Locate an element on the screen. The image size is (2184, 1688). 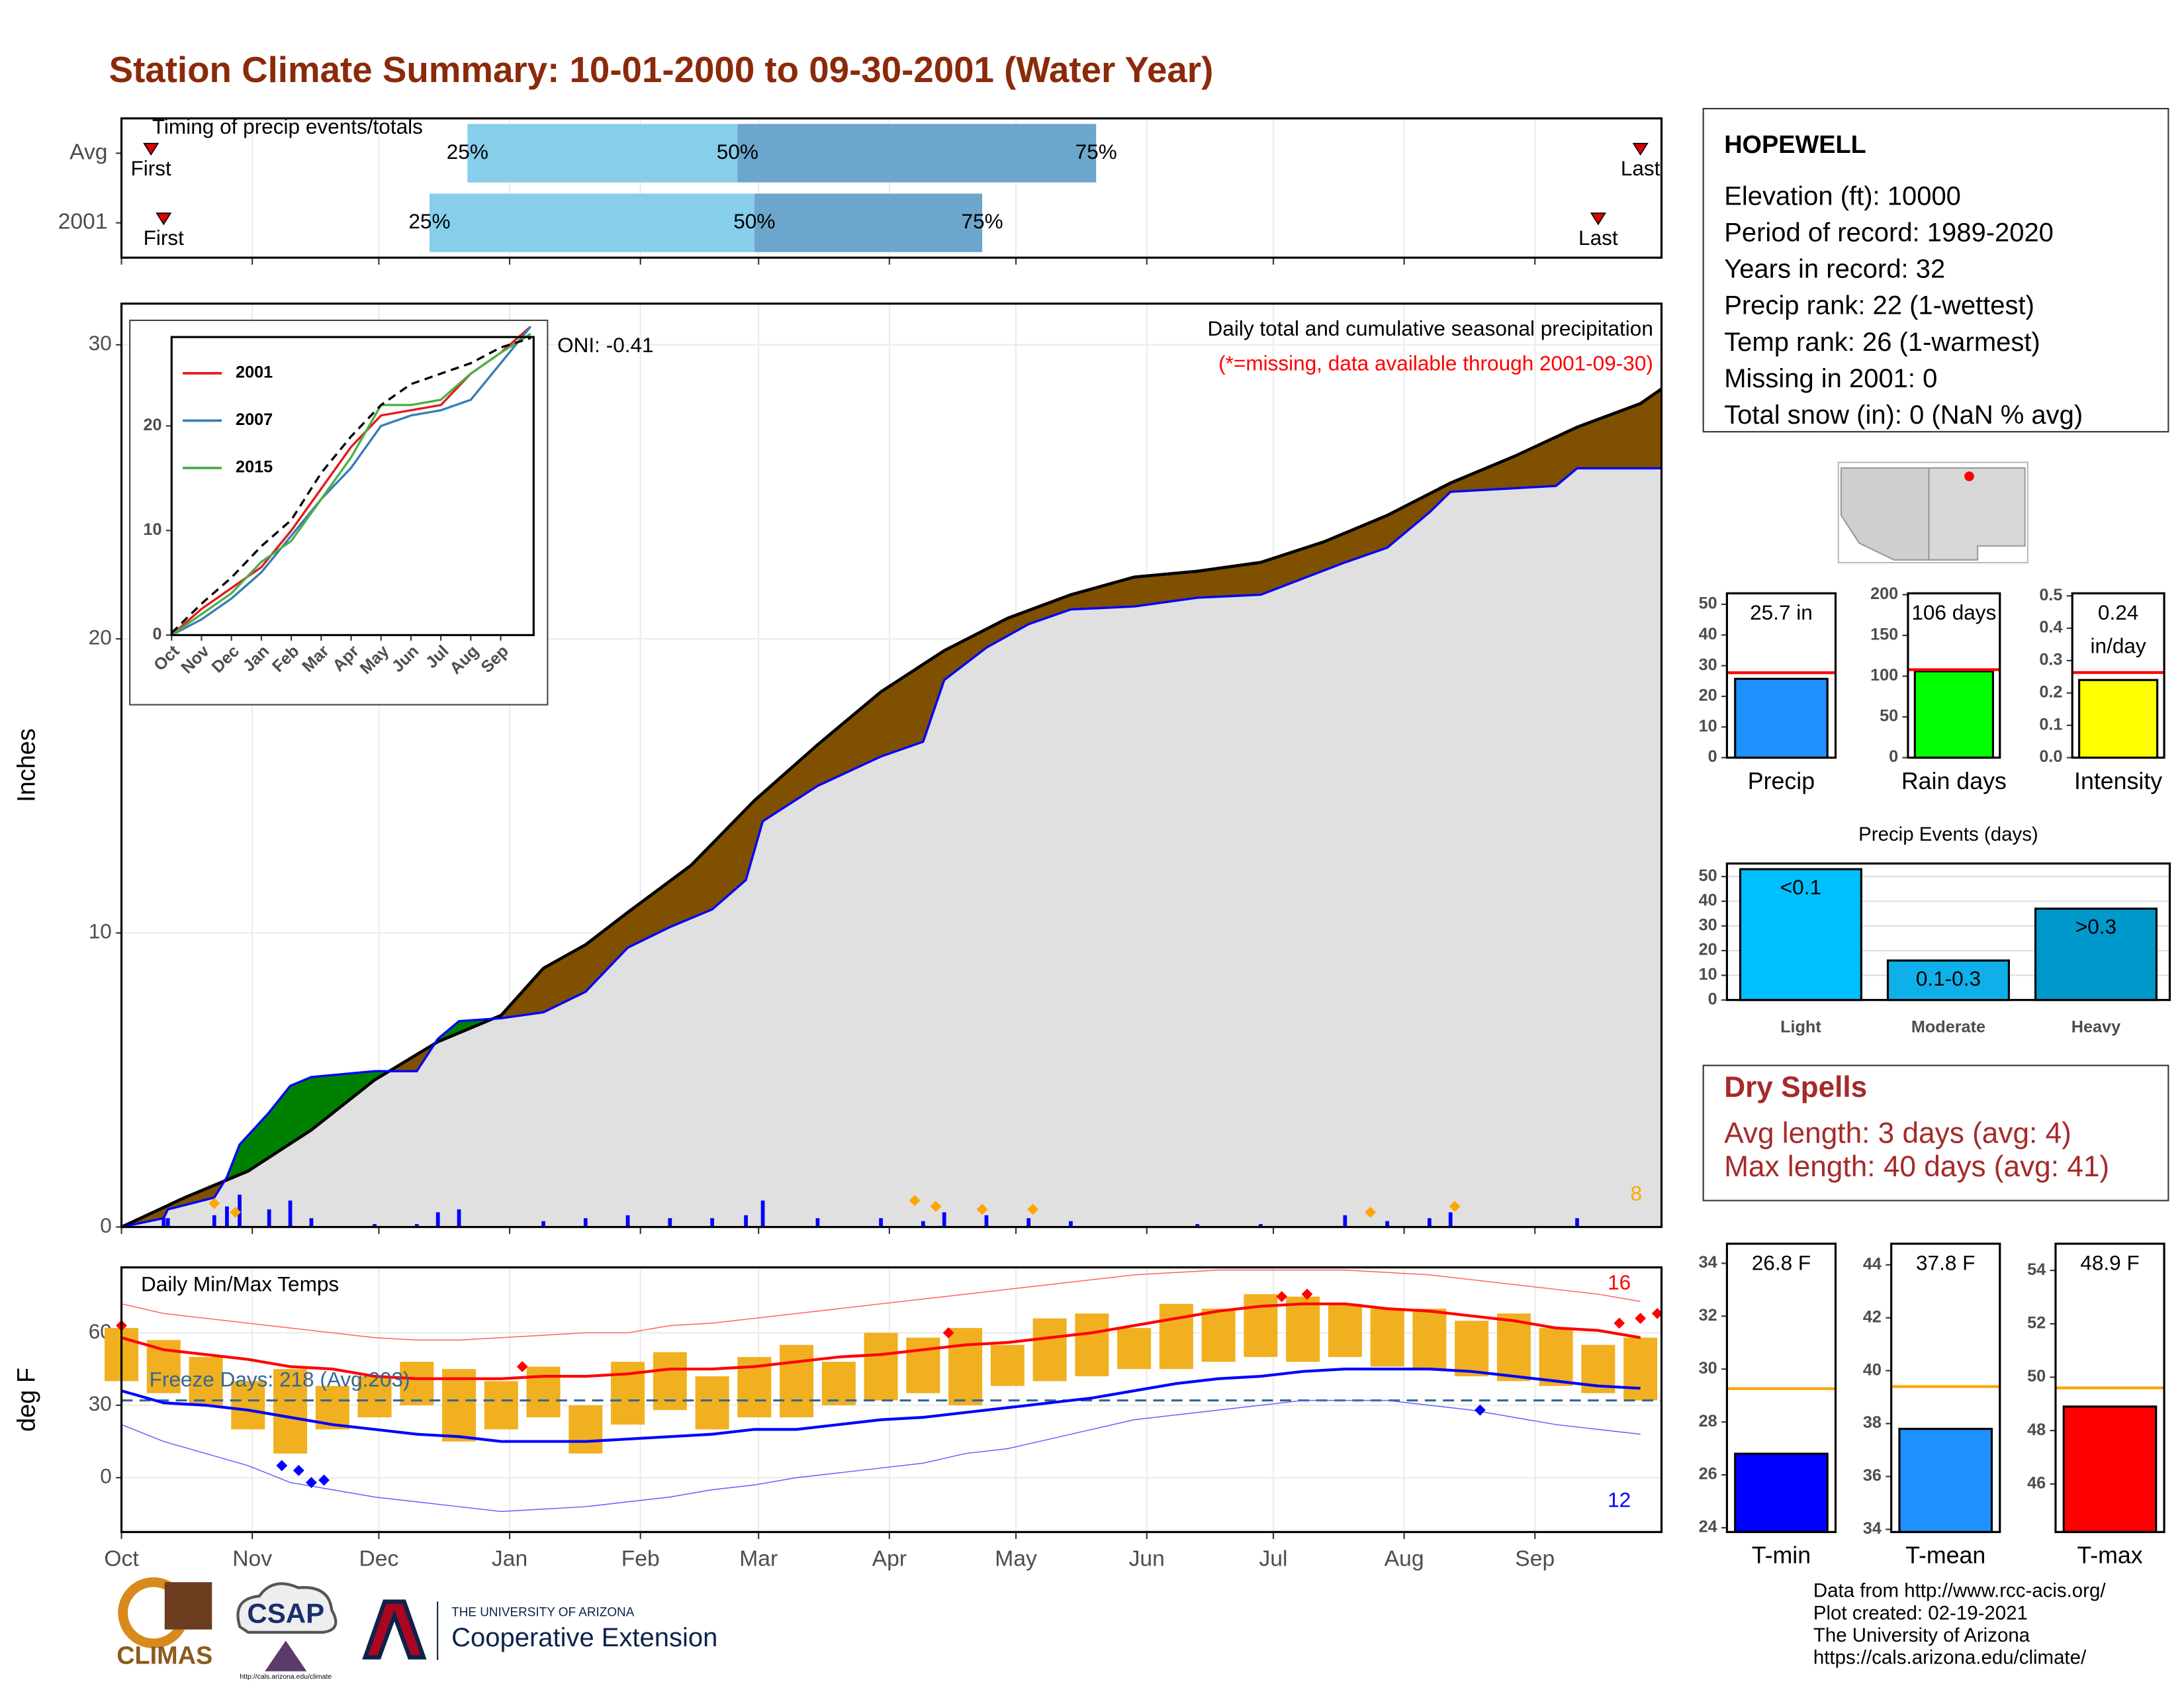
y-tick-label: 46 is located at coordinates (2036, 1483).